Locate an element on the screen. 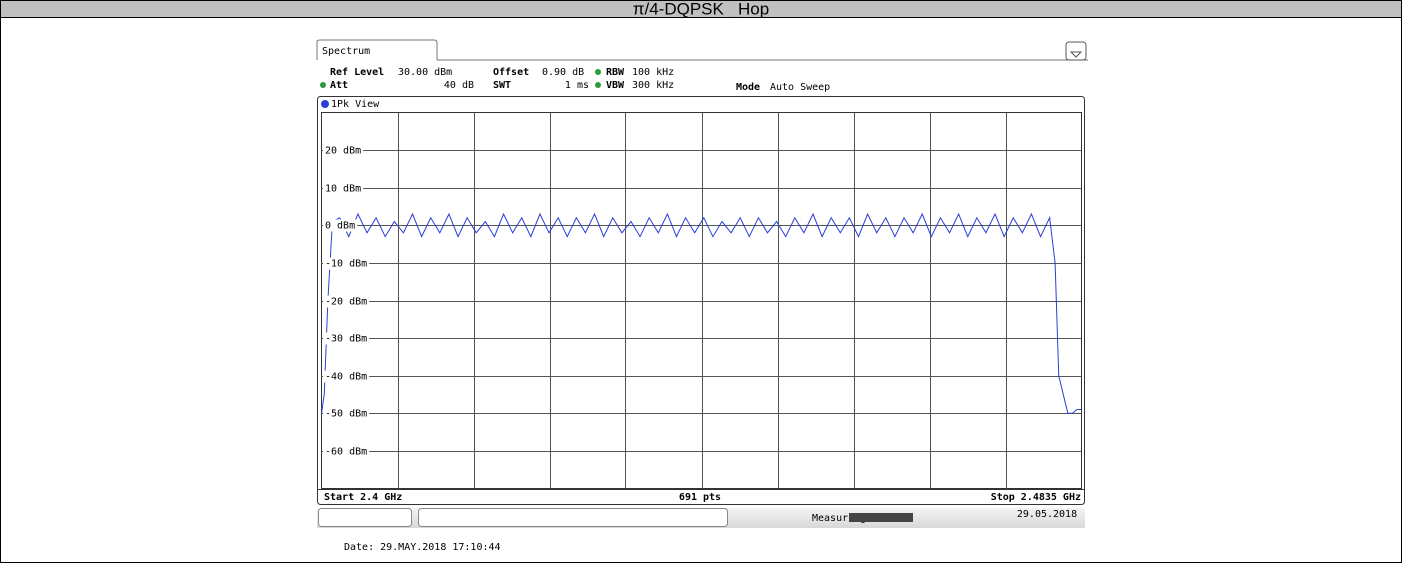 The height and width of the screenshot is (563, 1403). y-tick-label: -60 dBm is located at coordinates (346, 452).